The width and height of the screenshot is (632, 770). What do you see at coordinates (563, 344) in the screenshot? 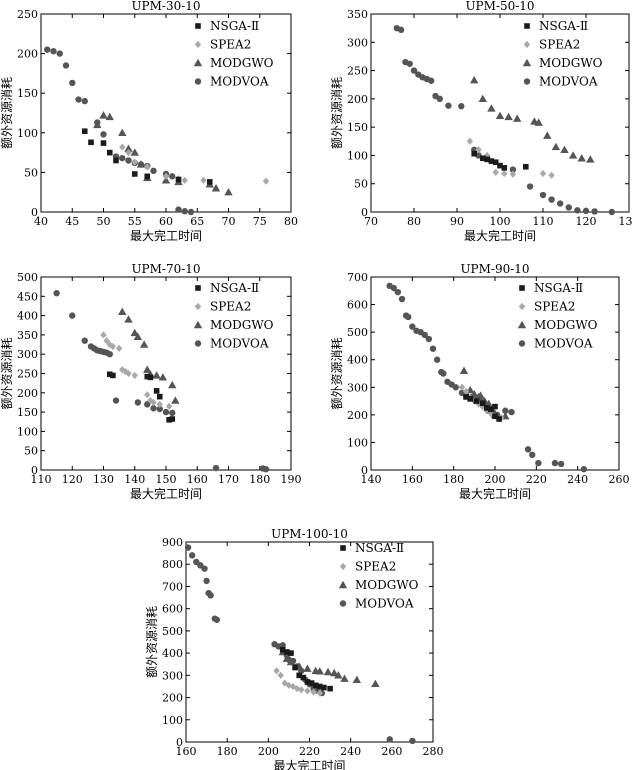
I see `legend-label: MODVOA` at bounding box center [563, 344].